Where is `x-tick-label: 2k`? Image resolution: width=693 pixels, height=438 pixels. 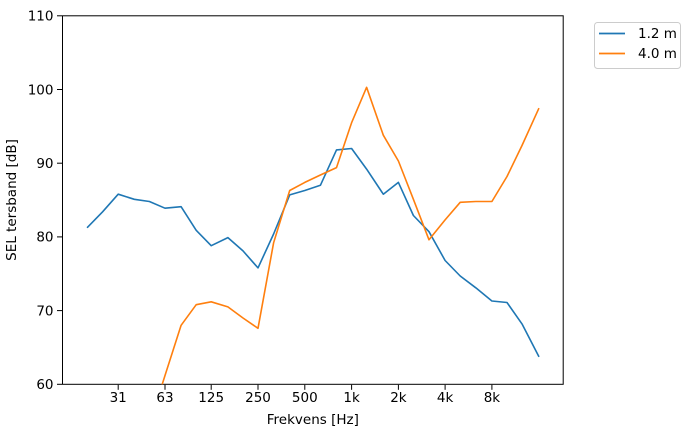
x-tick-label: 2k is located at coordinates (398, 398).